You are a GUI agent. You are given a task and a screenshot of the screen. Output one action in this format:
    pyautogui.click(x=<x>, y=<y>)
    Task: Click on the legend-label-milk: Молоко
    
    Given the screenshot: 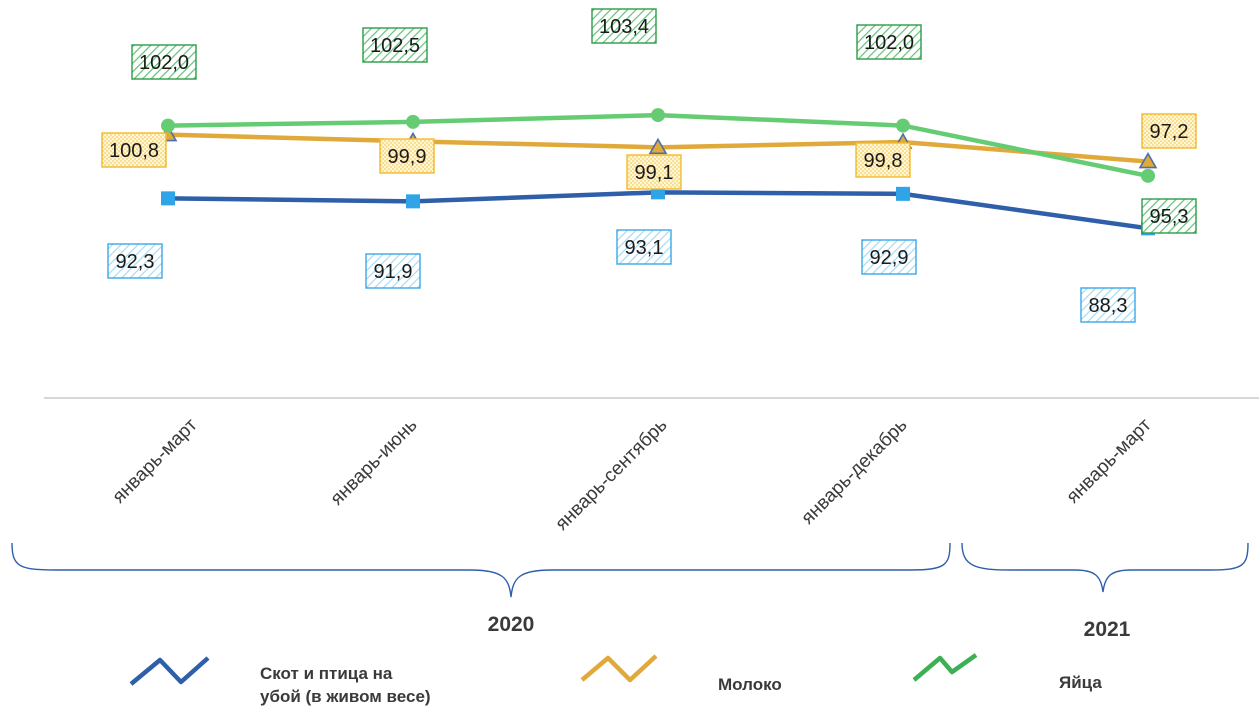 What is the action you would take?
    pyautogui.click(x=750, y=684)
    